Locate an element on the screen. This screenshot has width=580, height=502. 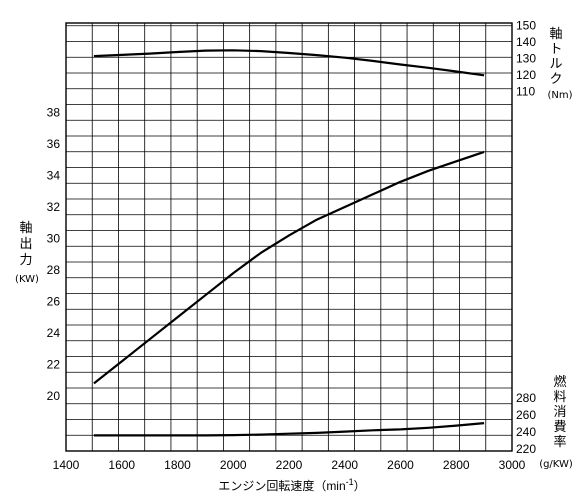
x-tick-label: 2000 is located at coordinates (233, 465).